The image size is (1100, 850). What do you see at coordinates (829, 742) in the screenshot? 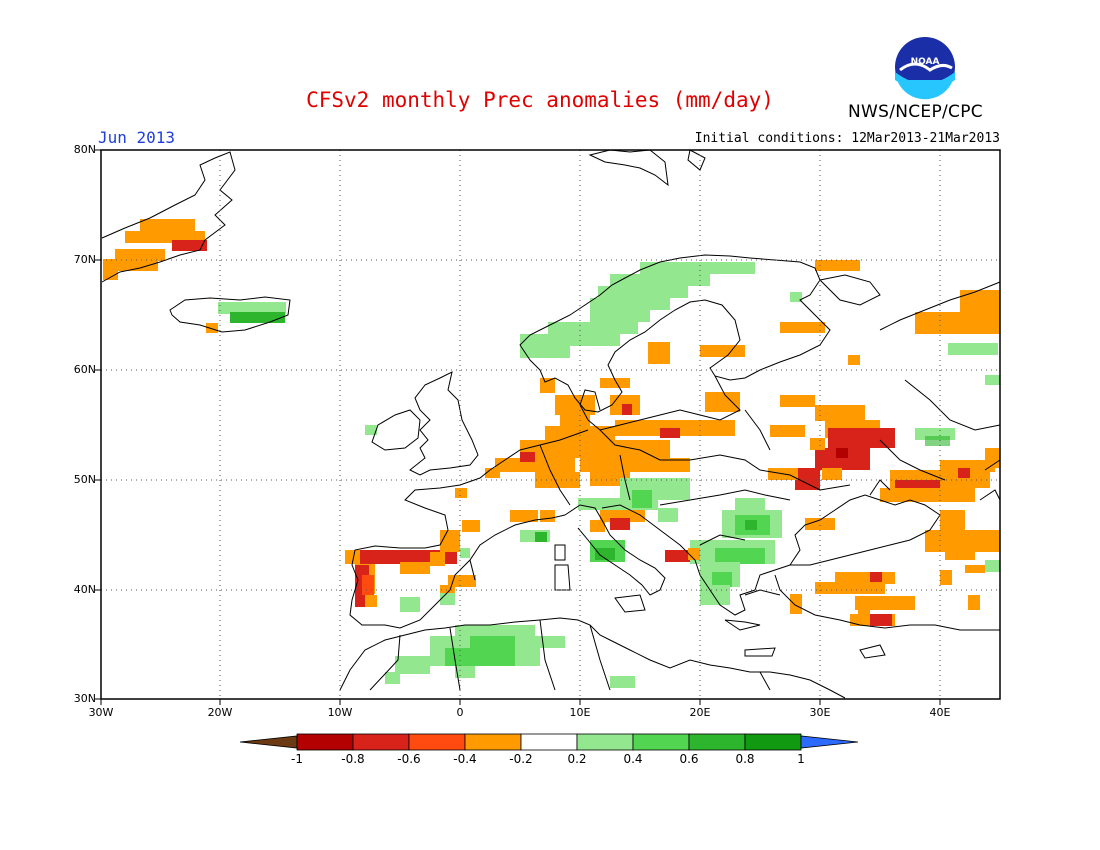
I see `colorbar-right-arrow` at bounding box center [829, 742].